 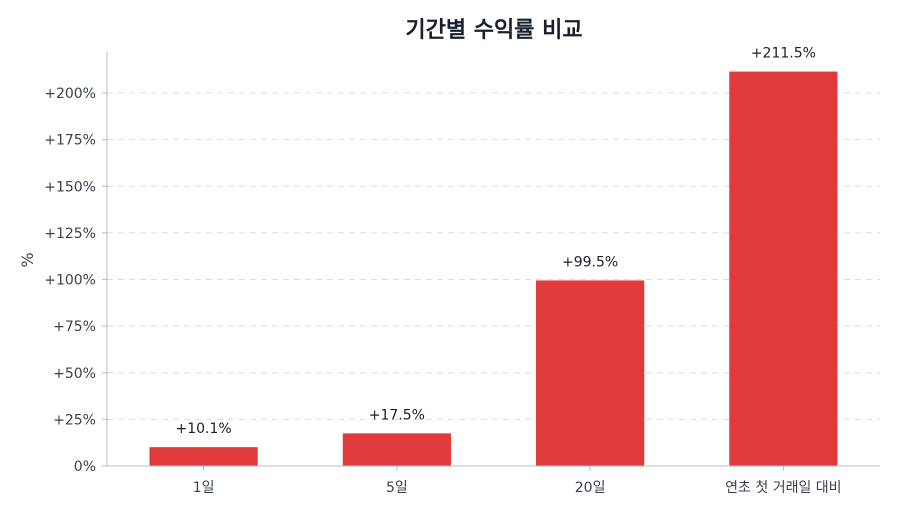 What do you see at coordinates (204, 488) in the screenshot?
I see `x-tick-label: 1일` at bounding box center [204, 488].